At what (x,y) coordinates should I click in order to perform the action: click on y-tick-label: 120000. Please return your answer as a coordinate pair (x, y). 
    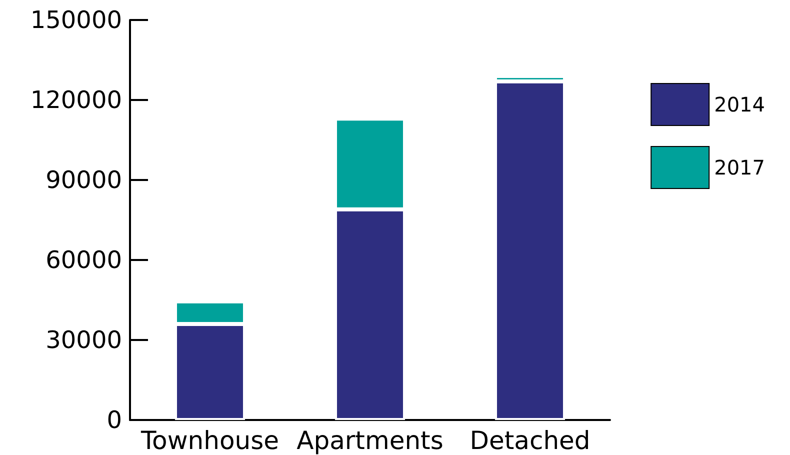
    Looking at the image, I should click on (76, 100).